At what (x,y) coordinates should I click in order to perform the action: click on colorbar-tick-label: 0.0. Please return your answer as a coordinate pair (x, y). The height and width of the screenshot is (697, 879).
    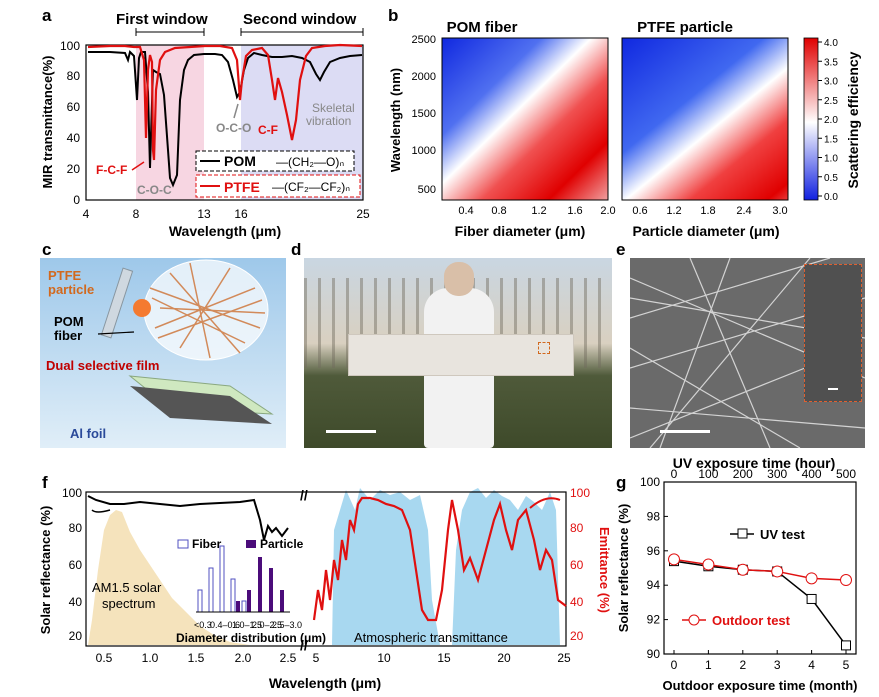
    Looking at the image, I should click on (831, 197).